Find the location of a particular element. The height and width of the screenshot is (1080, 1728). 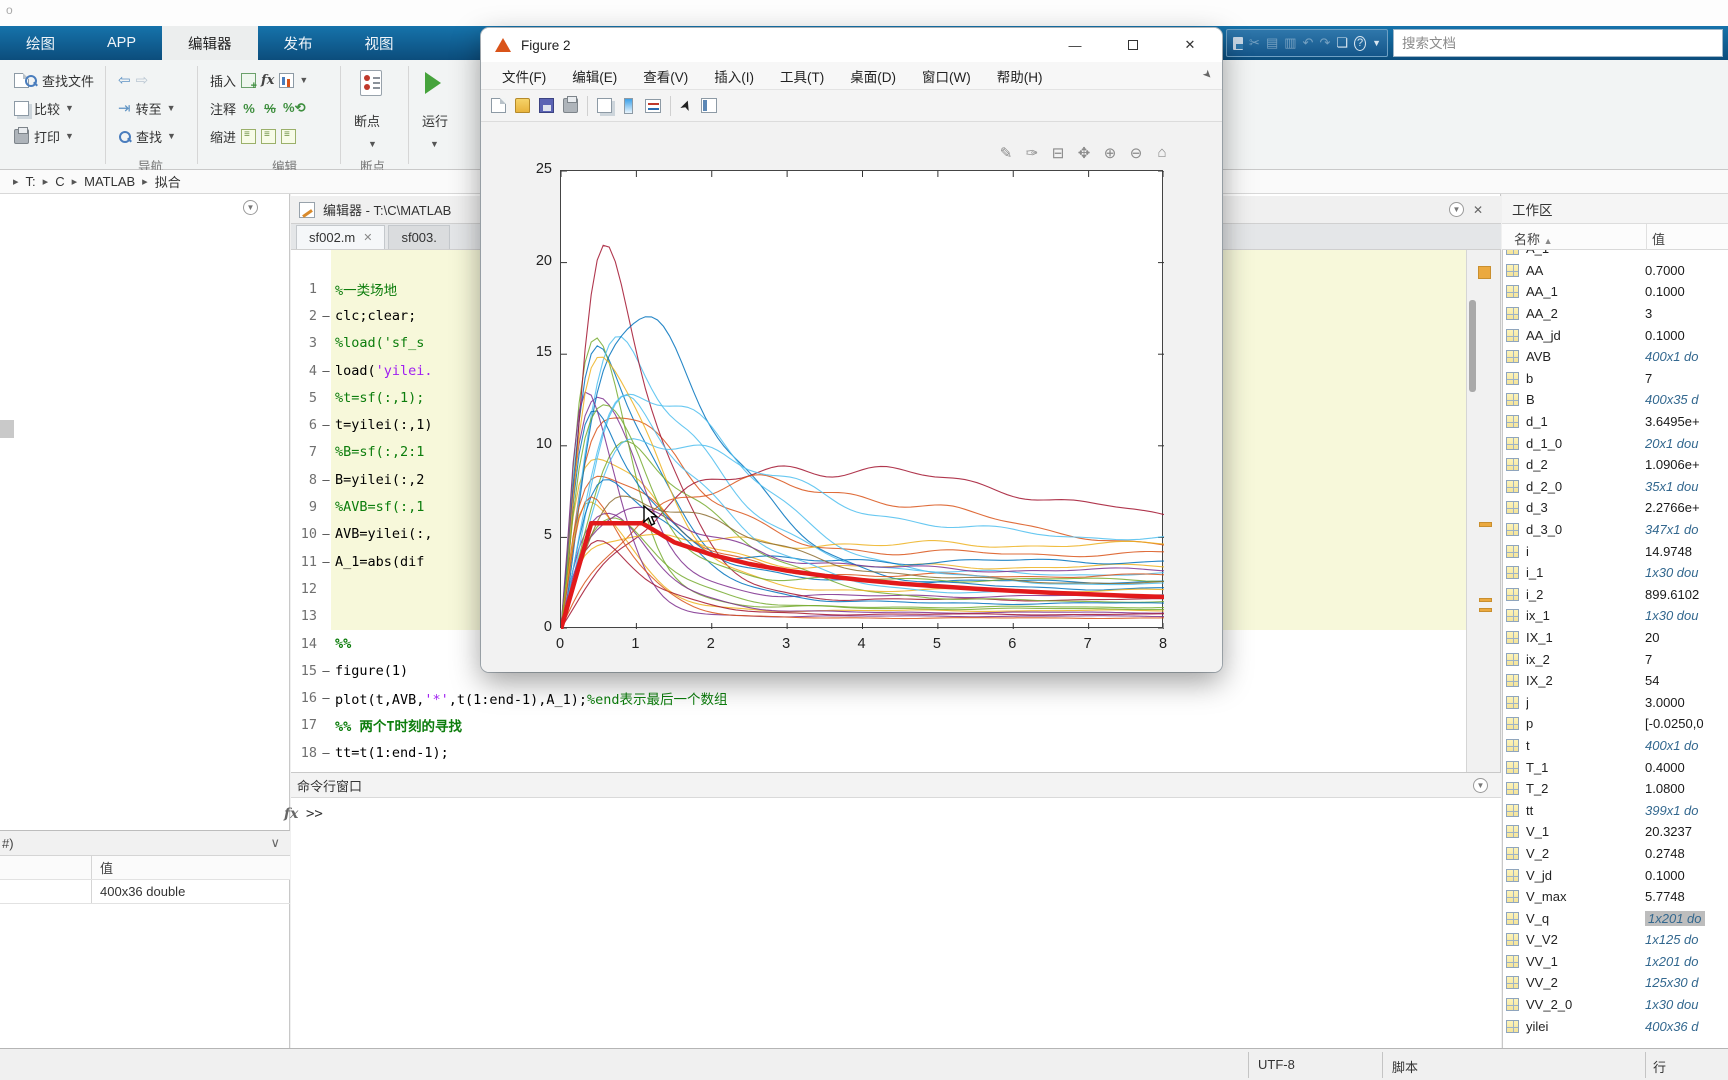

comment-button: 注释 % % %⟲ is located at coordinates (258, 108).